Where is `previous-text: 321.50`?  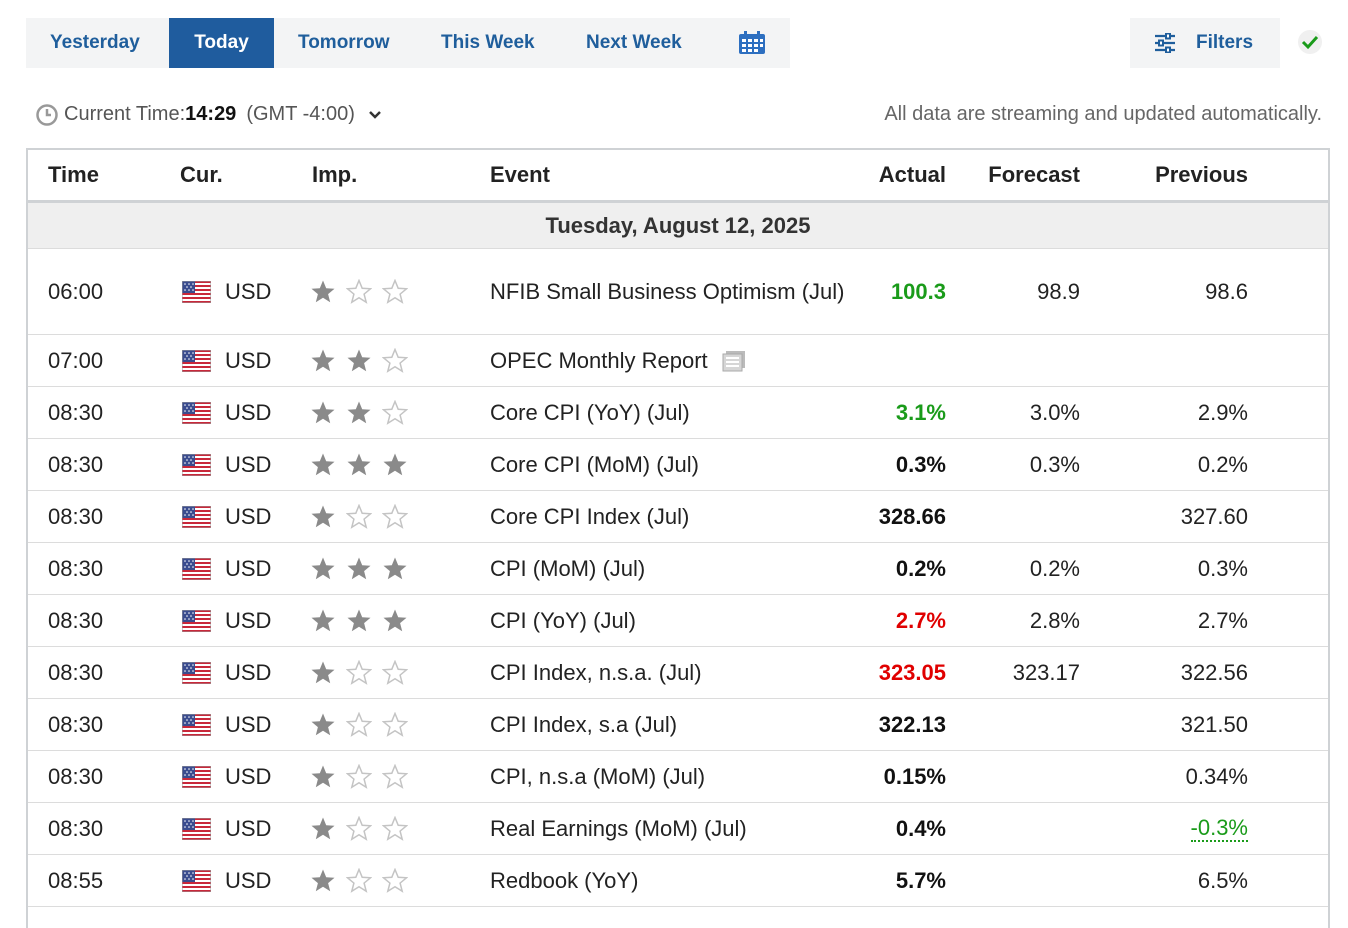
previous-text: 321.50 is located at coordinates (1214, 724).